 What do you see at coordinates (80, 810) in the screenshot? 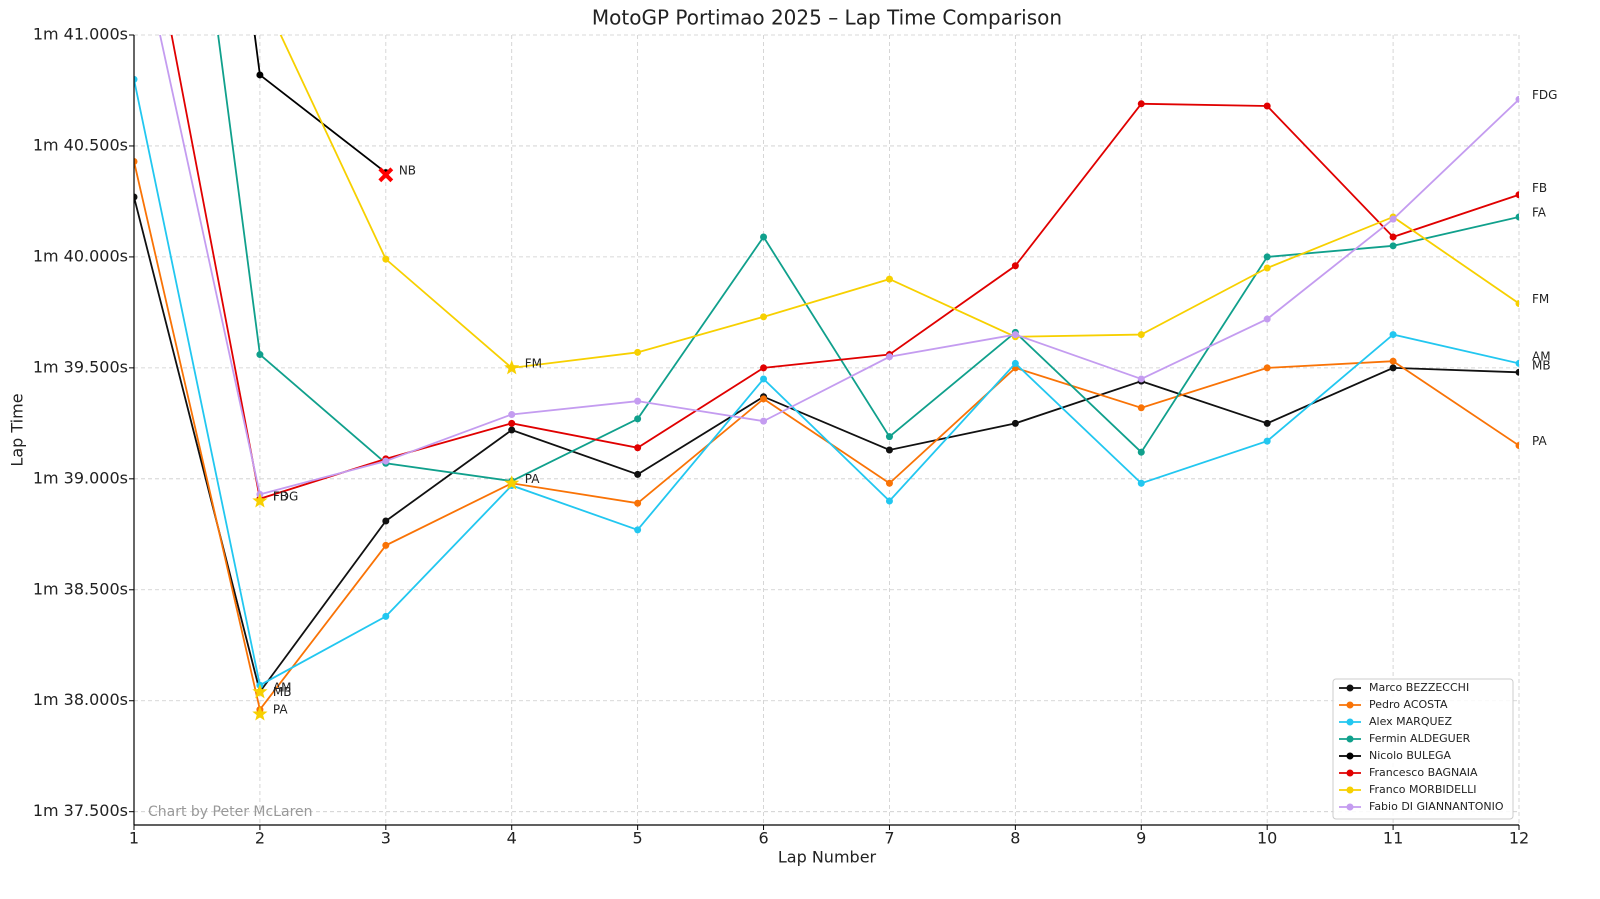
I see `y-tick-label: 1m 37.500s` at bounding box center [80, 810].